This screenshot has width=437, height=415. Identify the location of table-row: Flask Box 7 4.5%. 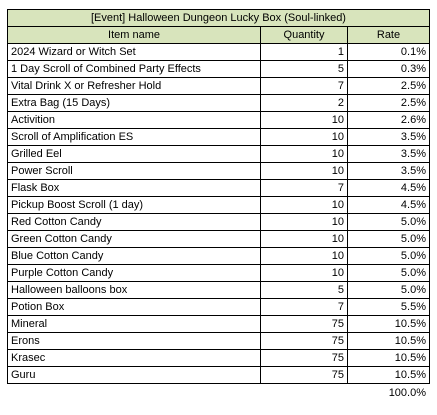
(218, 188).